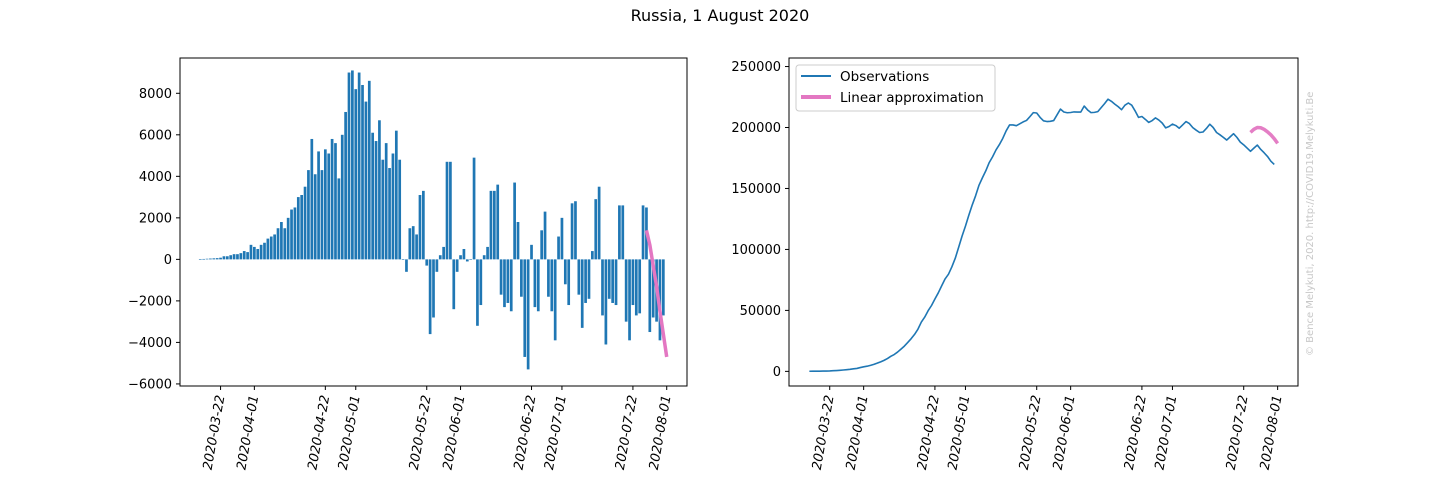 The width and height of the screenshot is (1440, 480). What do you see at coordinates (1136, 432) in the screenshot?
I see `right-xtick-label: 2020-06-22` at bounding box center [1136, 432].